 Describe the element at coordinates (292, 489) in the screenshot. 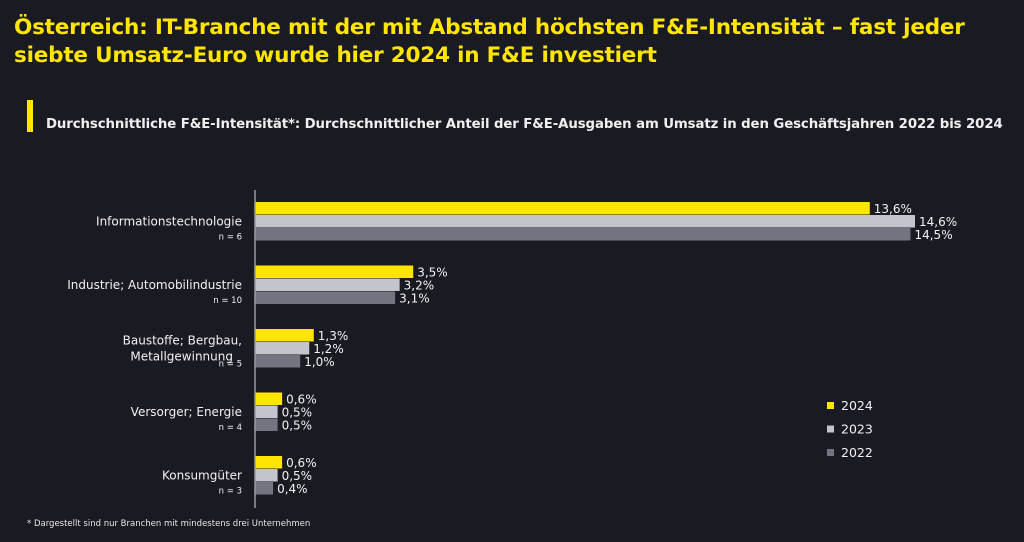

I see `data-label: 0,4%` at that location.